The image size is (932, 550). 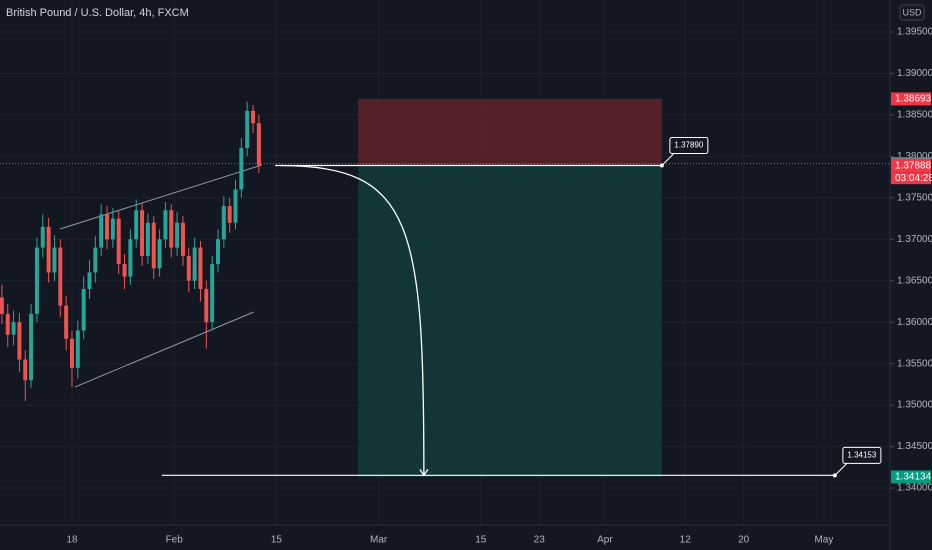 I want to click on x-tick-label: Mar, so click(x=379, y=540).